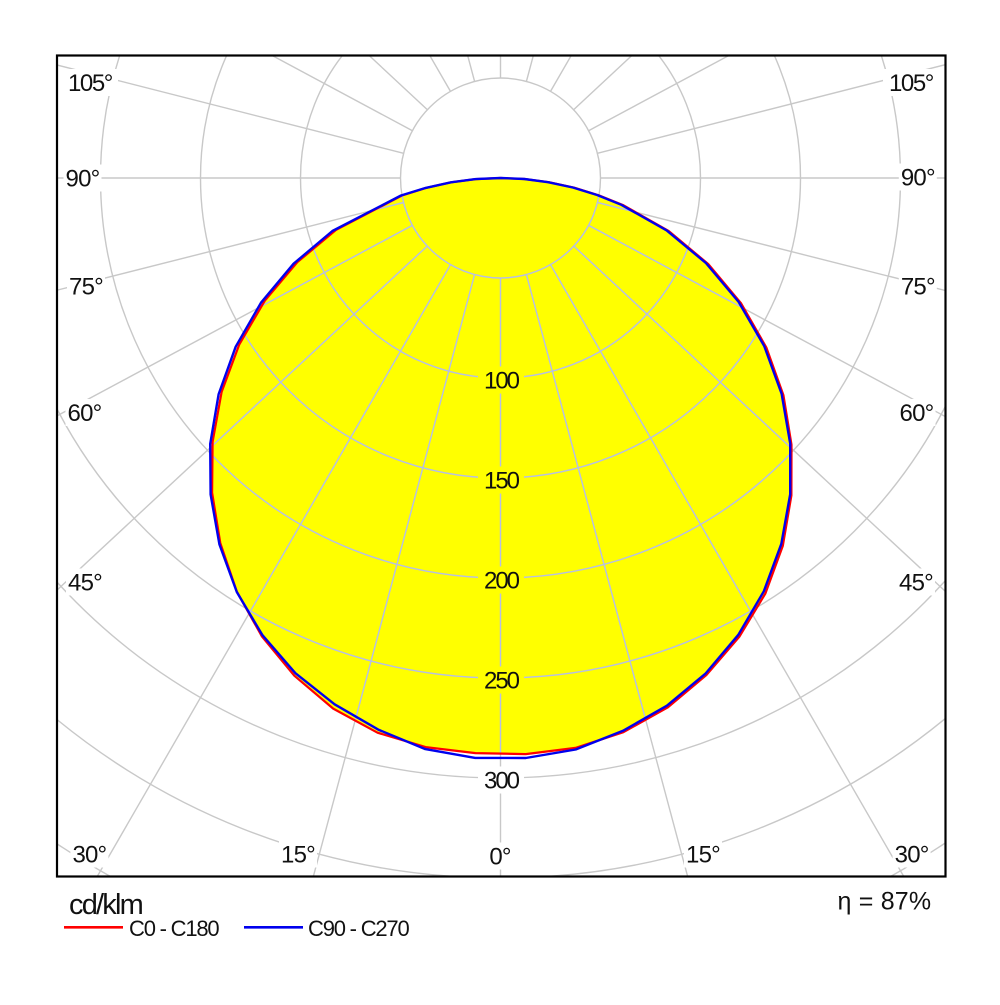 The height and width of the screenshot is (1005, 1000). Describe the element at coordinates (358, 928) in the screenshot. I see `svg-text: C90 - C270` at that location.